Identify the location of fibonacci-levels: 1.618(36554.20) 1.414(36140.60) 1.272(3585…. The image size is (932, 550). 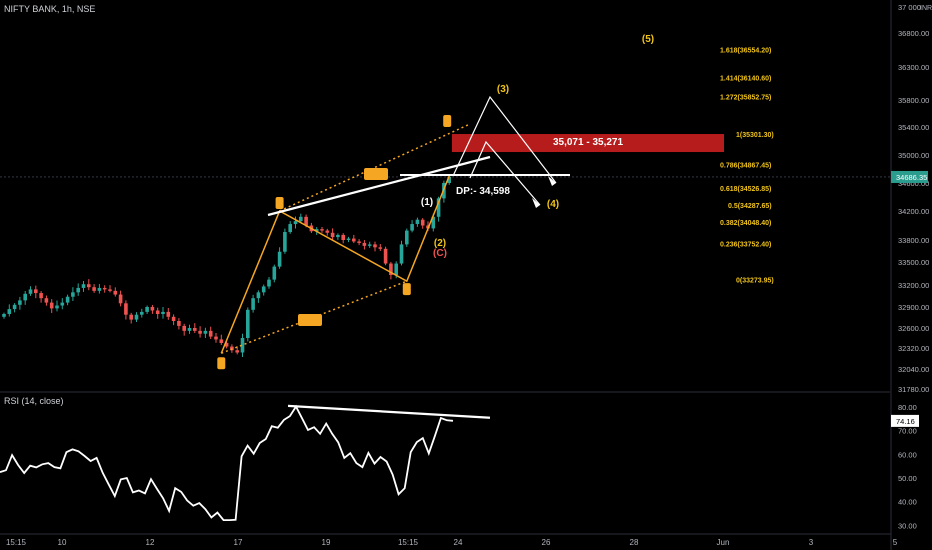
(747, 166).